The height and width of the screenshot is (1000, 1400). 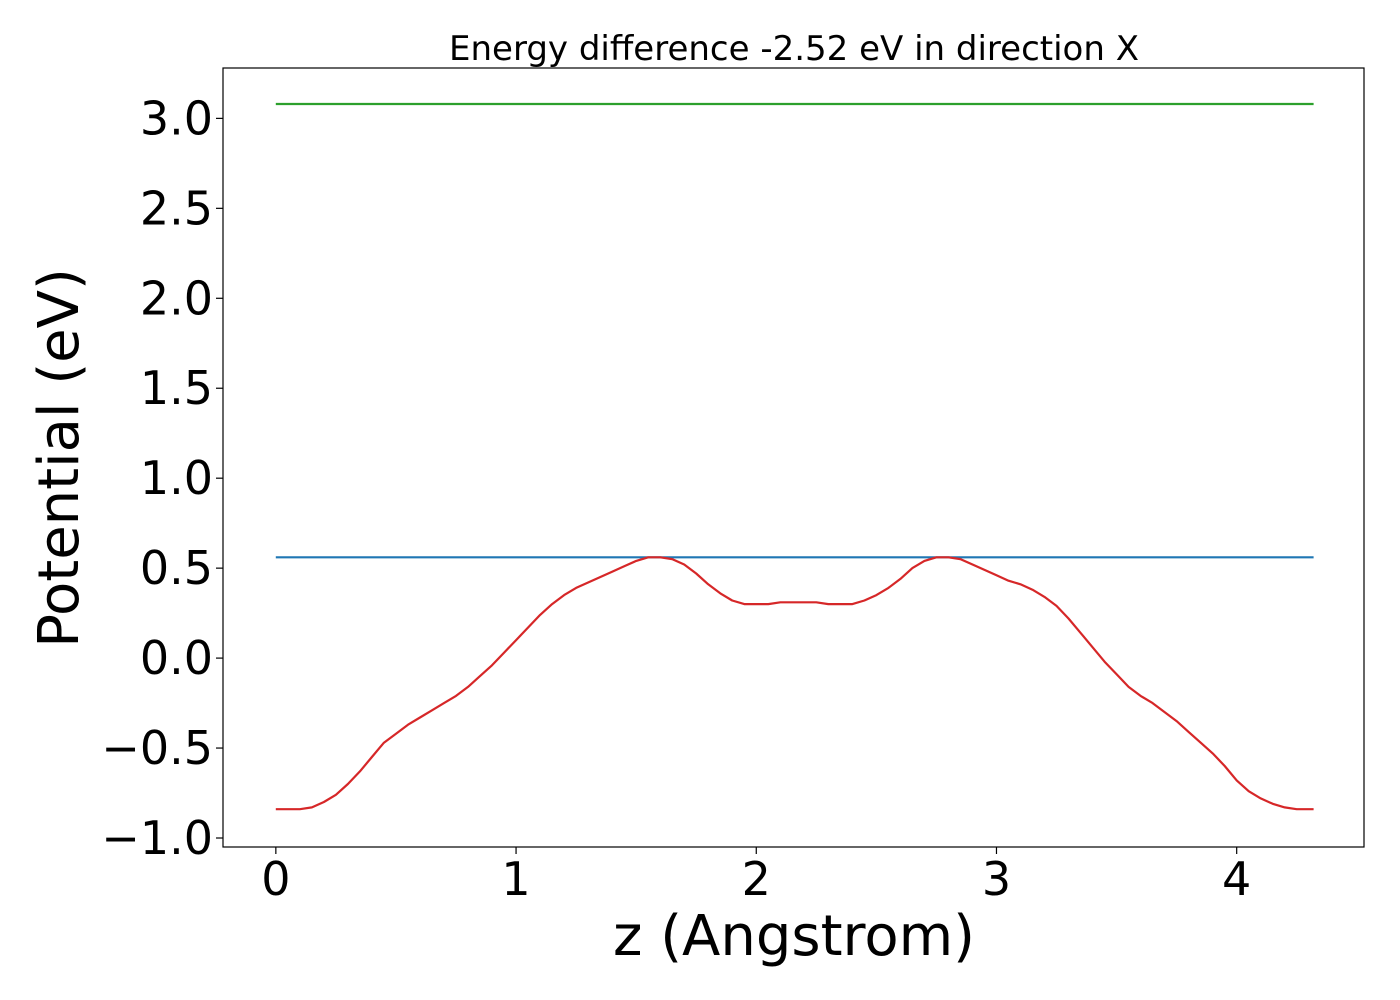 What do you see at coordinates (176, 478) in the screenshot?
I see `y-tick-label: 1.0` at bounding box center [176, 478].